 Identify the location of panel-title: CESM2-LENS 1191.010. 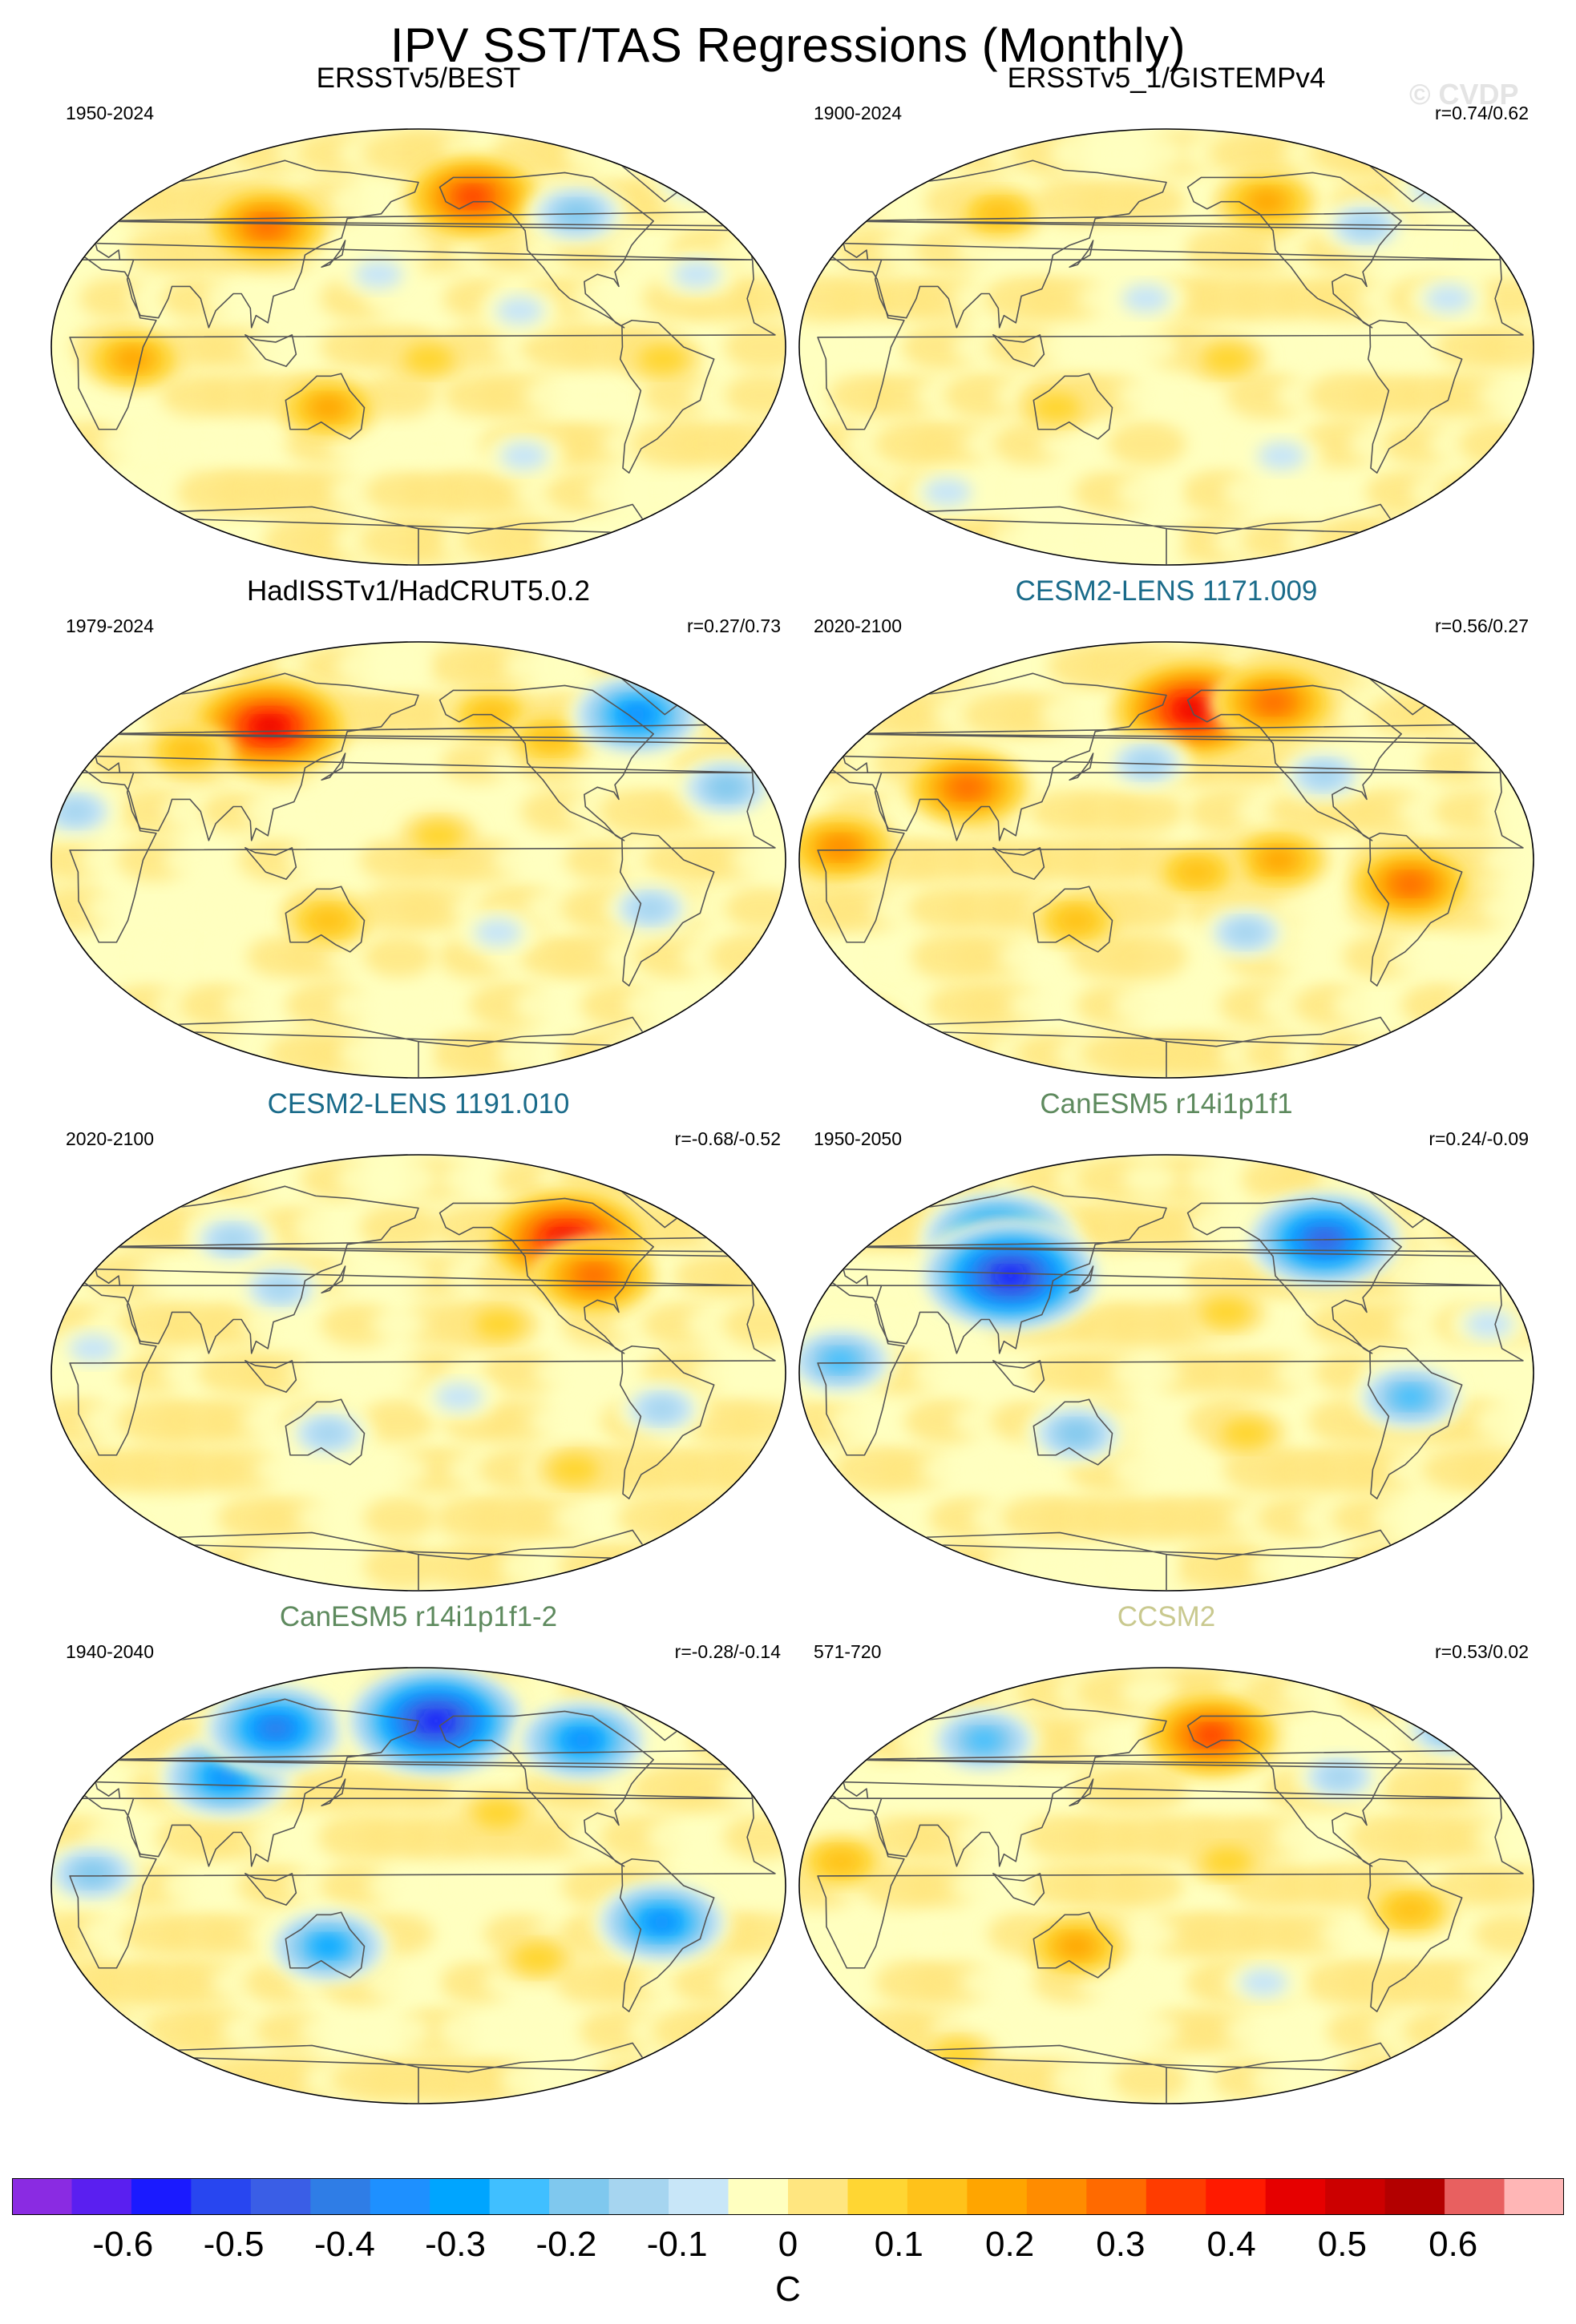
(418, 1104).